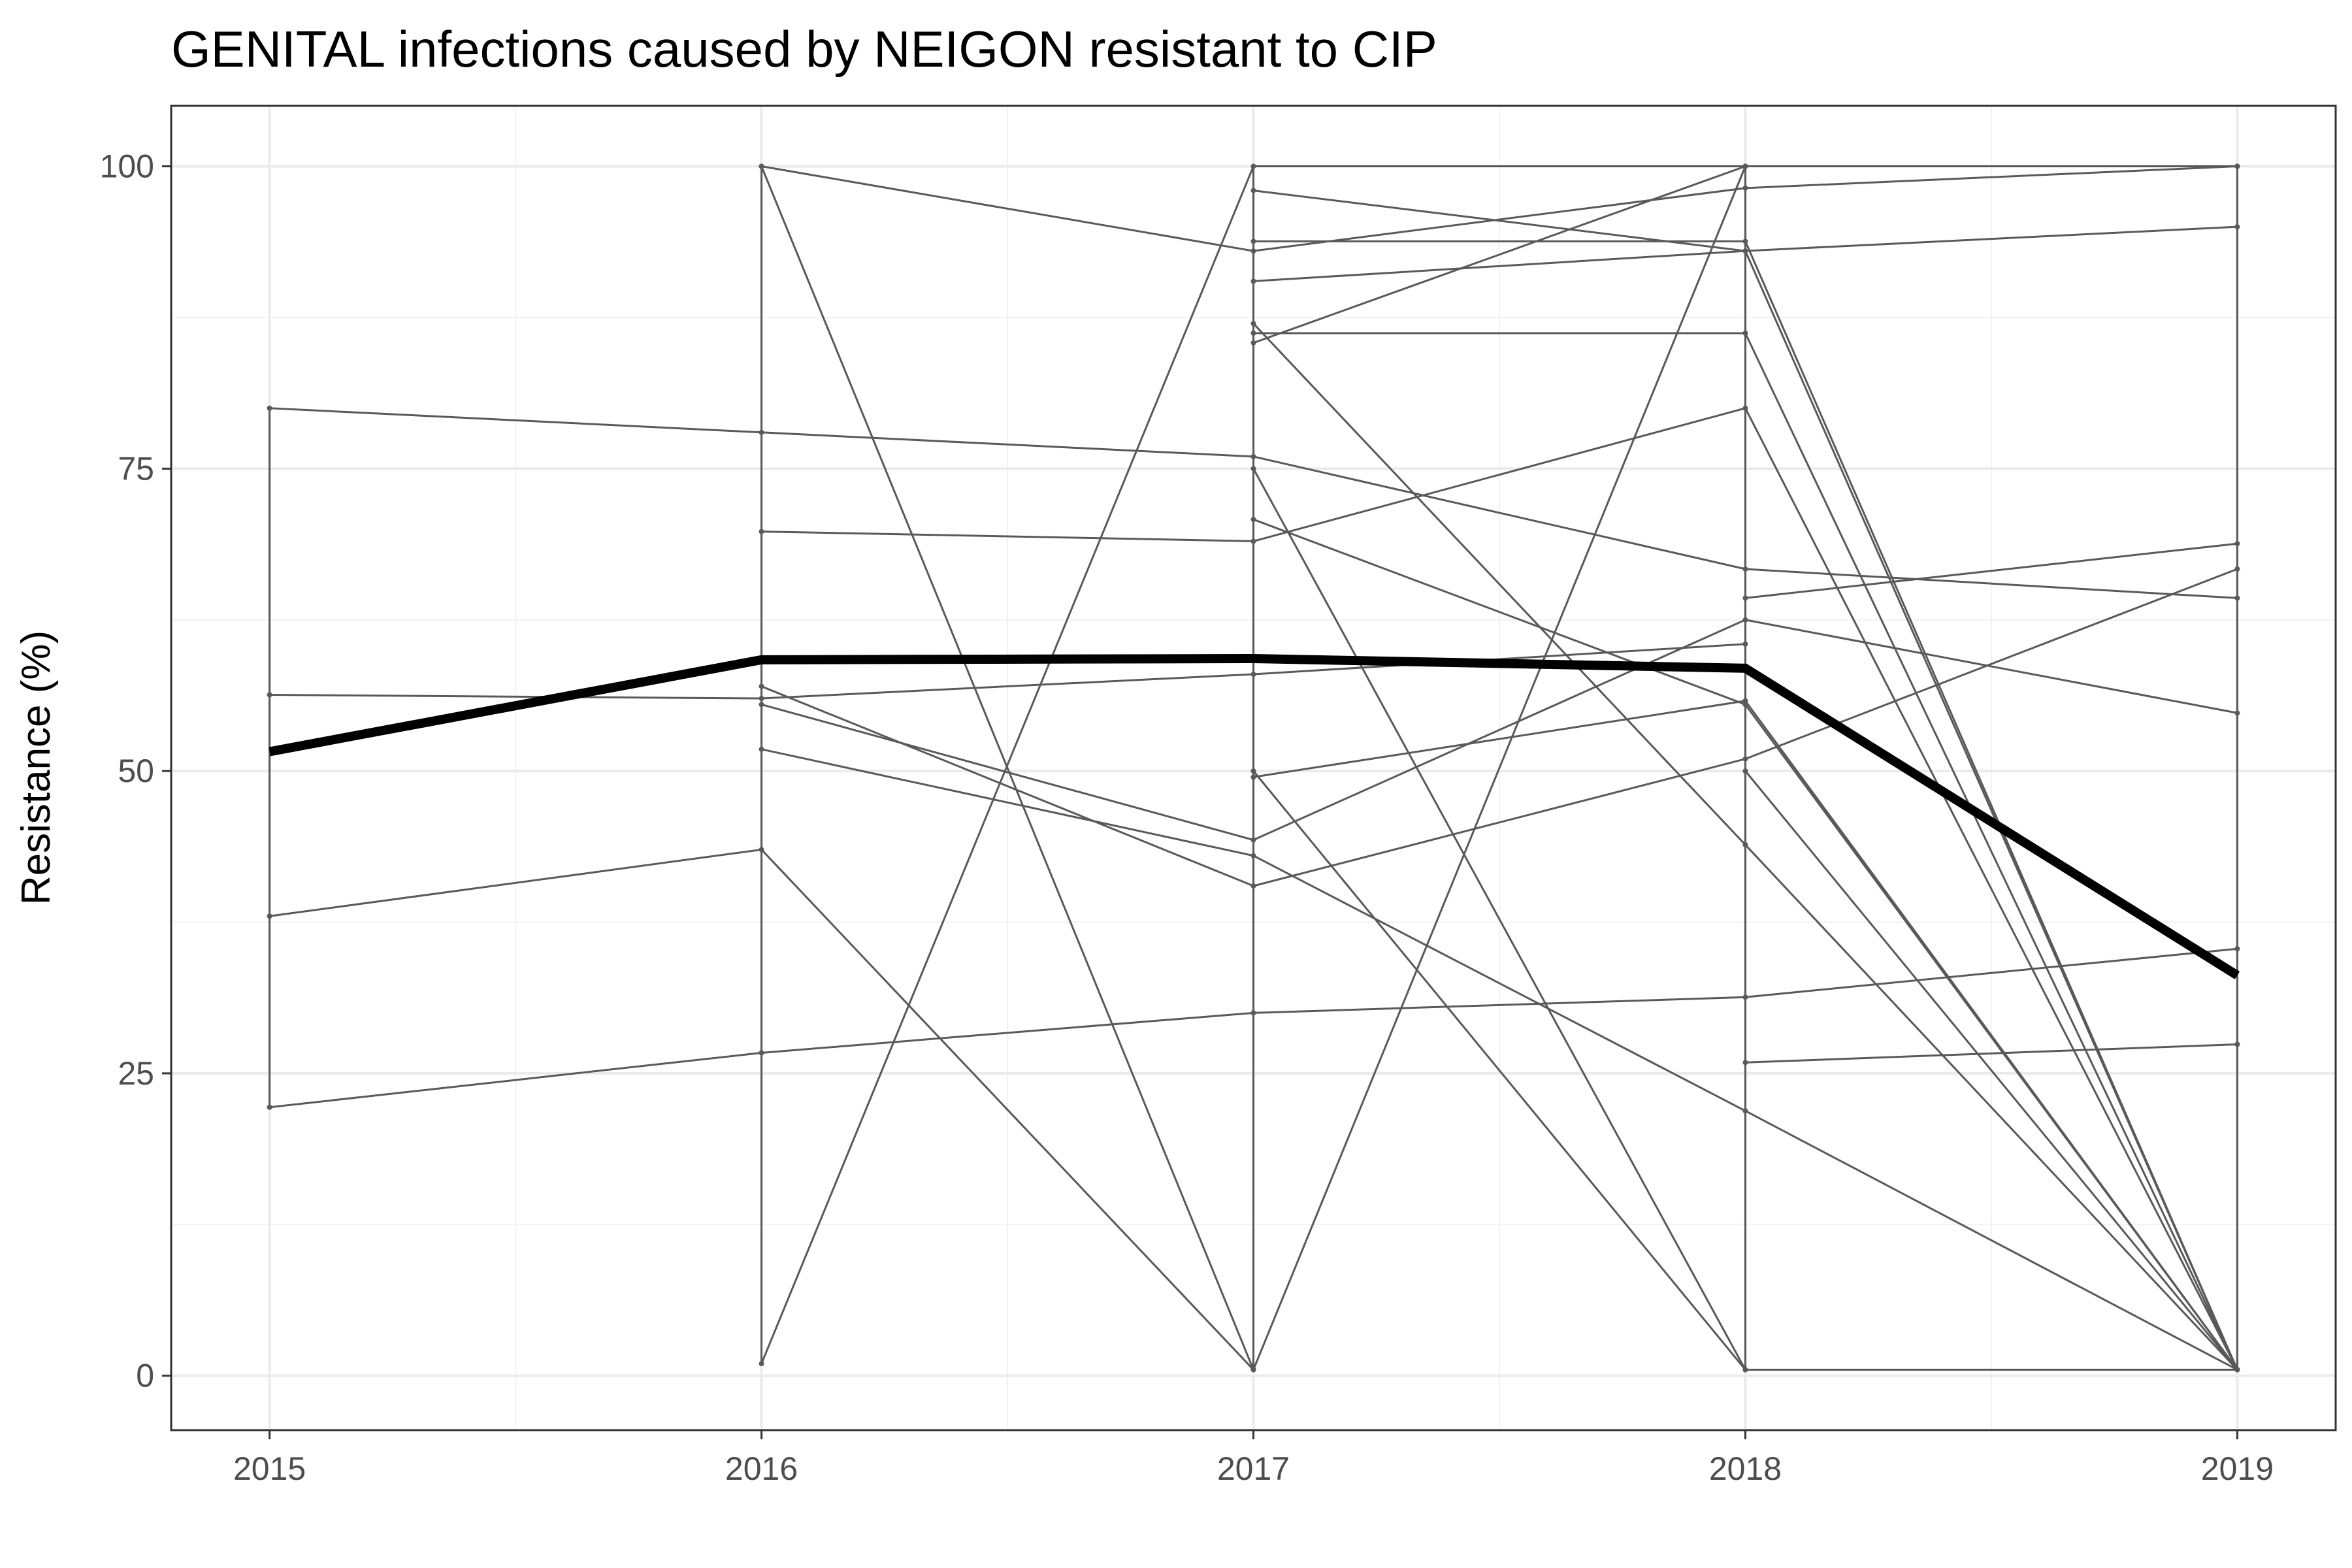  What do you see at coordinates (1745, 1468) in the screenshot?
I see `x-tick-label: 2018` at bounding box center [1745, 1468].